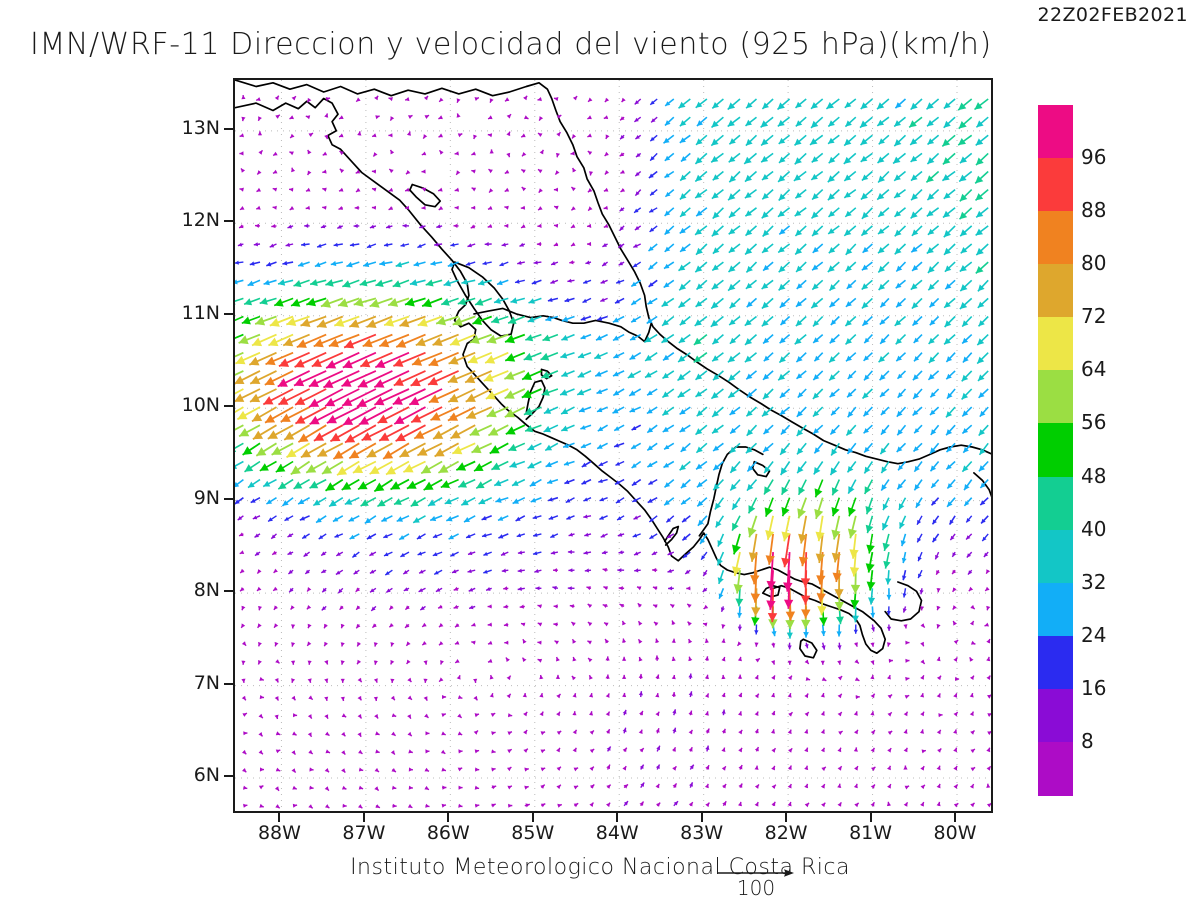 This screenshot has height=900, width=1200. I want to click on y-axis-tick-label: 8N, so click(206, 590).